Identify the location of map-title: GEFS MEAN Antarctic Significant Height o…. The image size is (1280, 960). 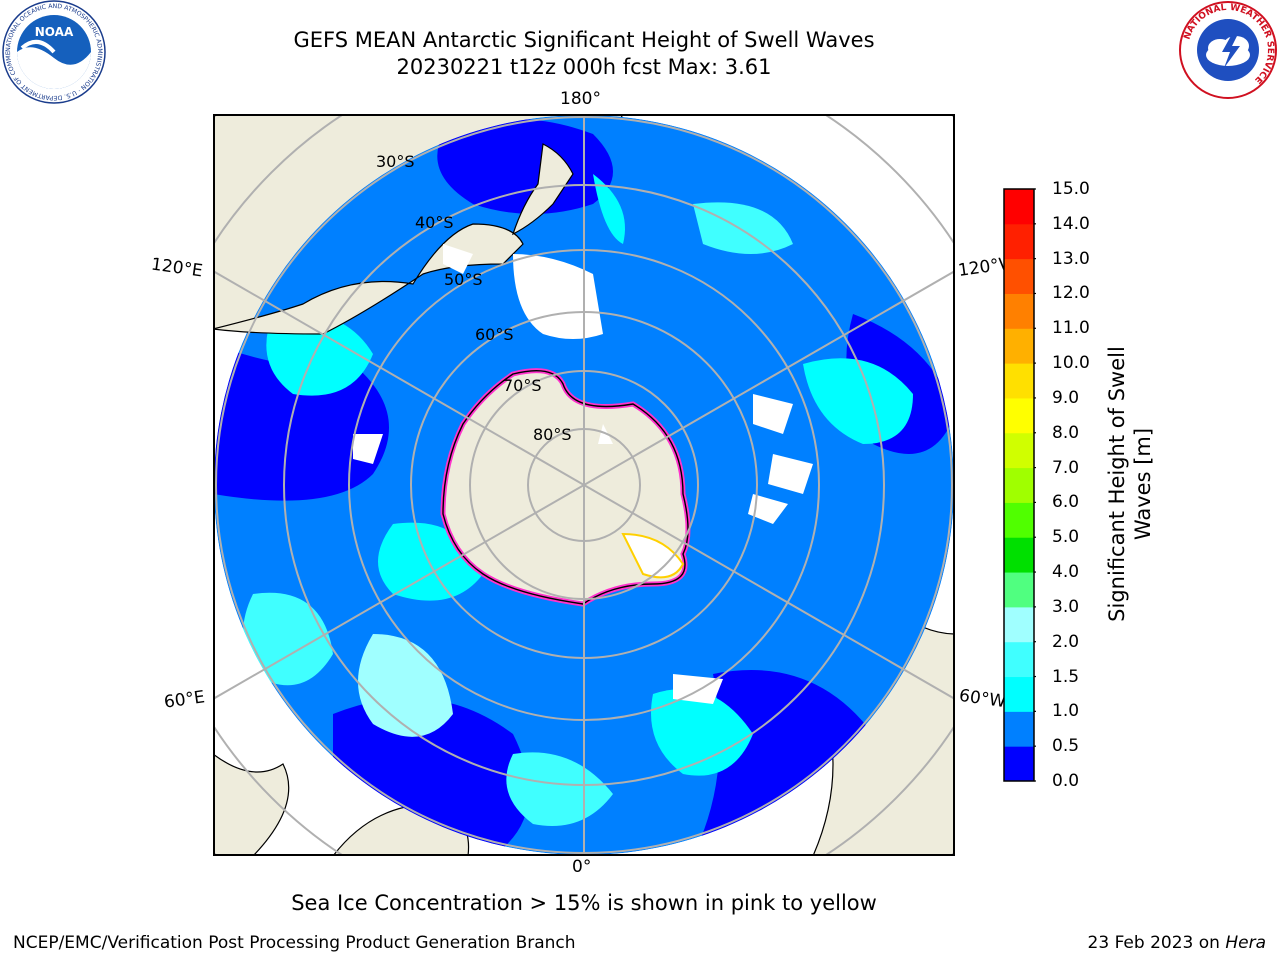
(584, 40).